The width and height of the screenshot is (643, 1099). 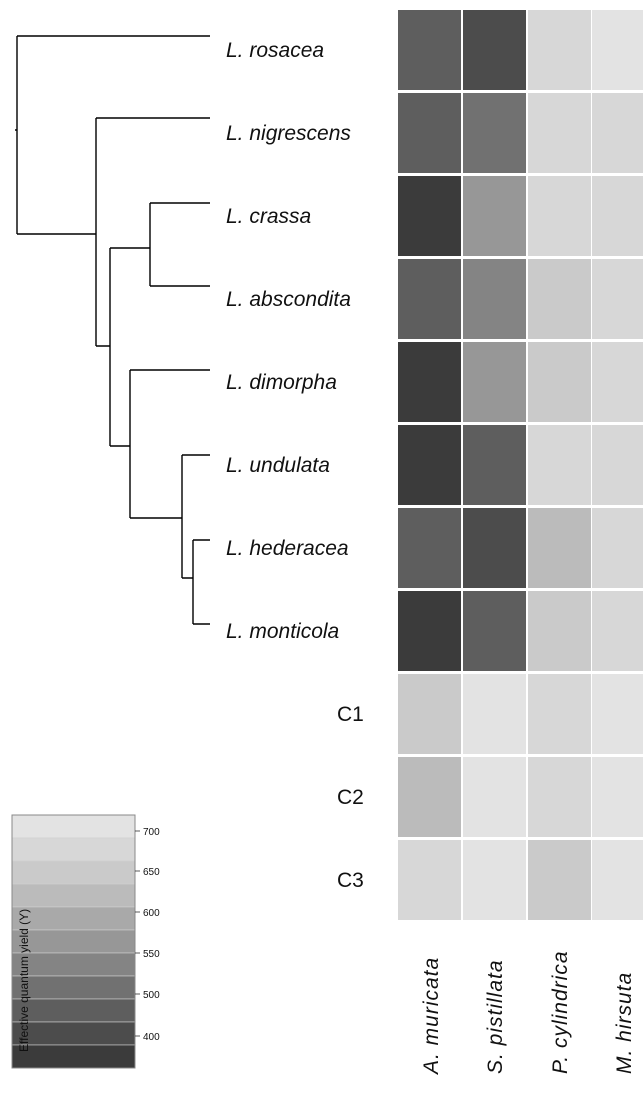 What do you see at coordinates (159, 324) in the screenshot?
I see `dendrogram-branch-crassa-group` at bounding box center [159, 324].